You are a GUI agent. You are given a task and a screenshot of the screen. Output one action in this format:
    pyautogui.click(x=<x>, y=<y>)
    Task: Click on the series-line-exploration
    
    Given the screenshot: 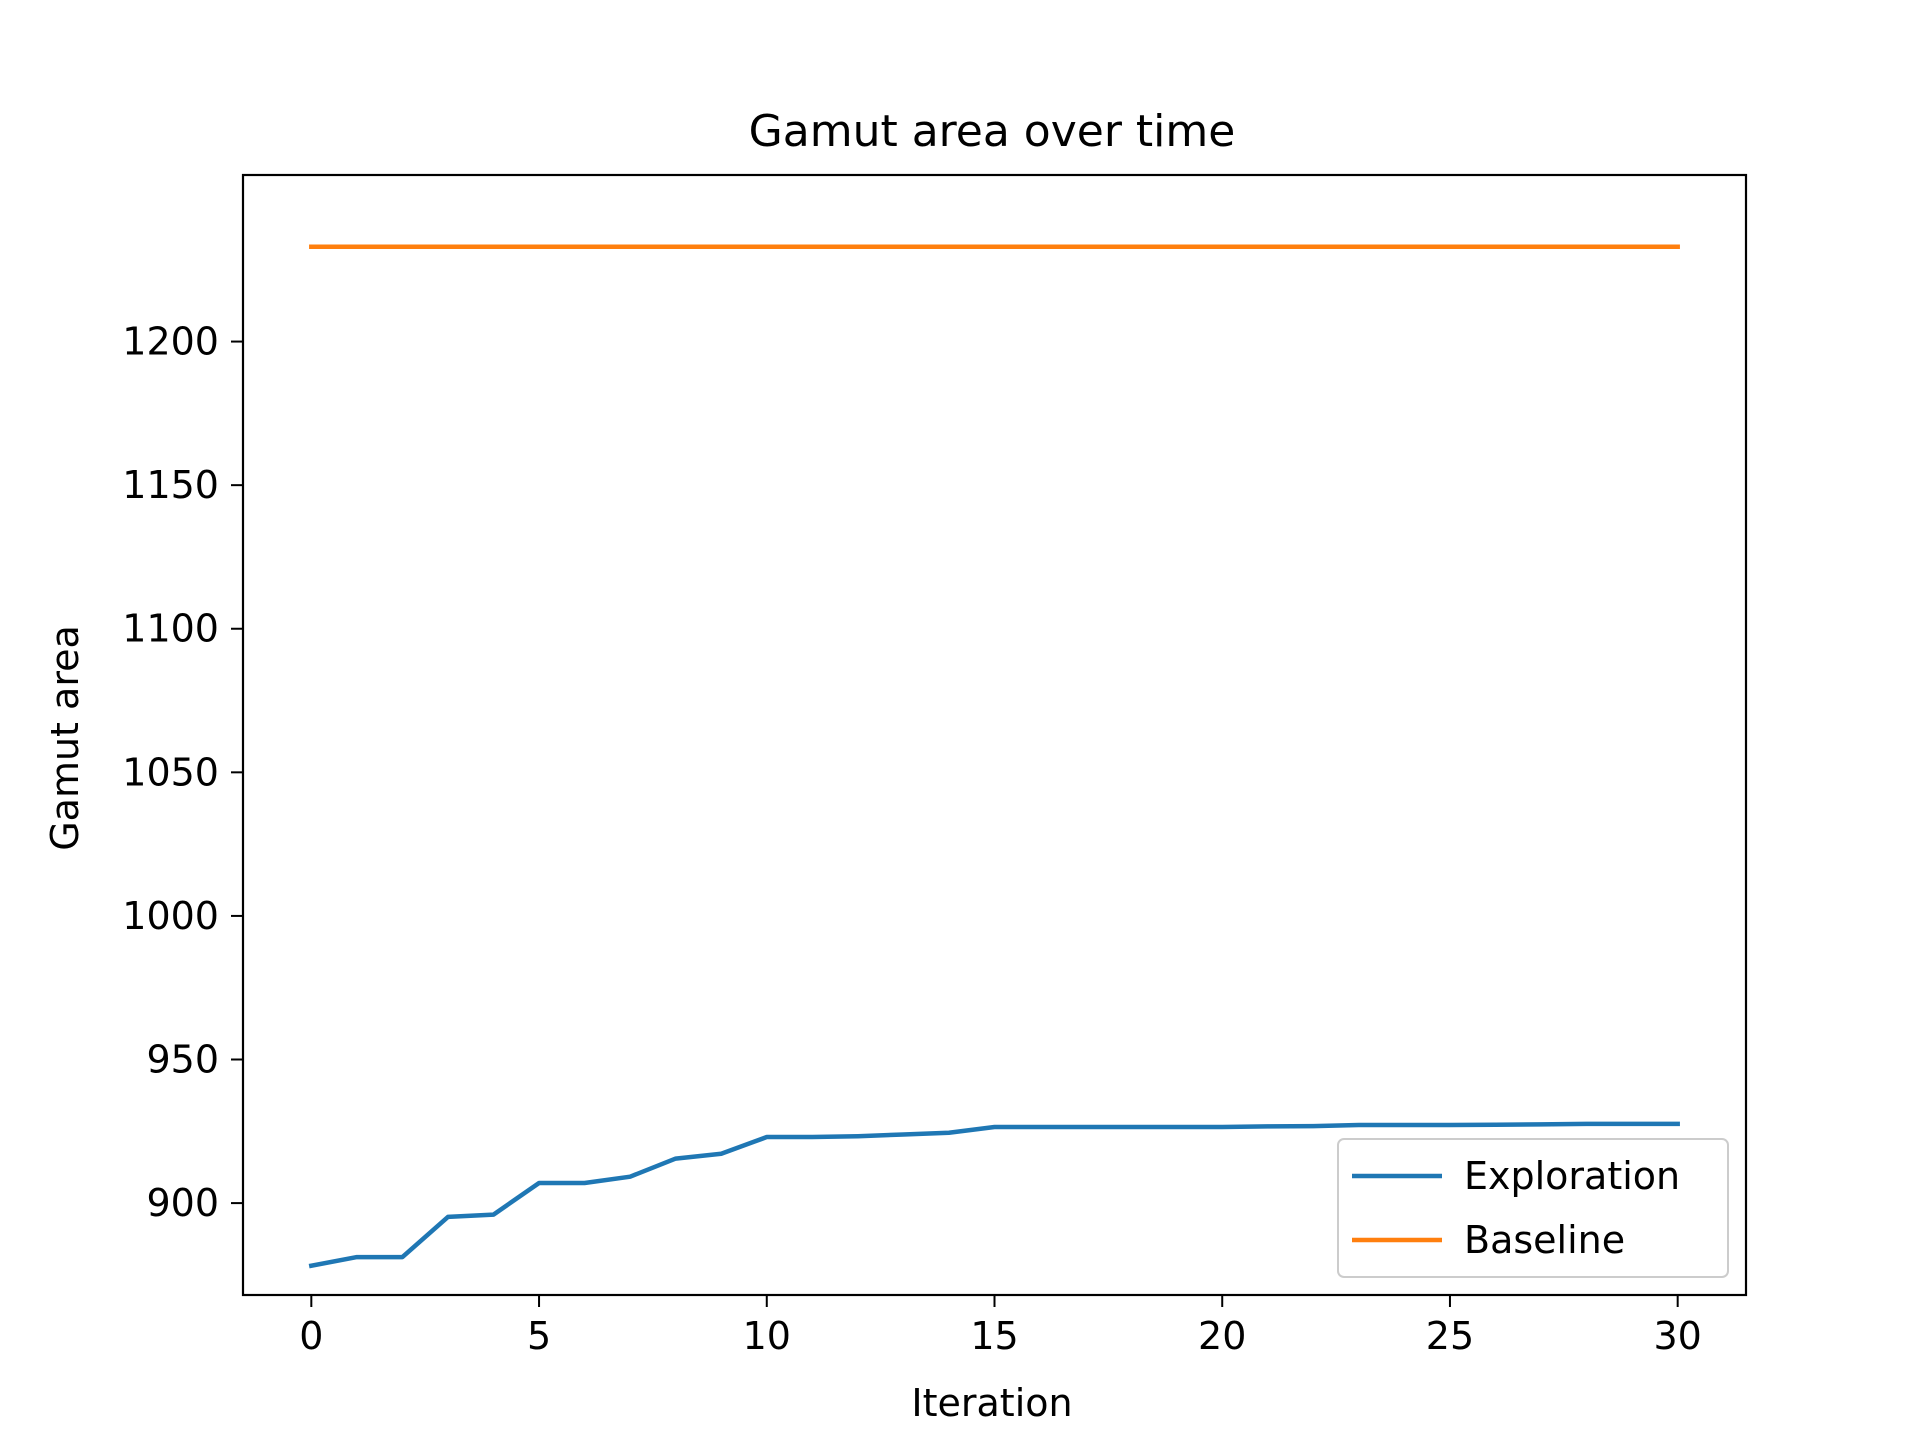 What is the action you would take?
    pyautogui.click(x=994, y=1195)
    